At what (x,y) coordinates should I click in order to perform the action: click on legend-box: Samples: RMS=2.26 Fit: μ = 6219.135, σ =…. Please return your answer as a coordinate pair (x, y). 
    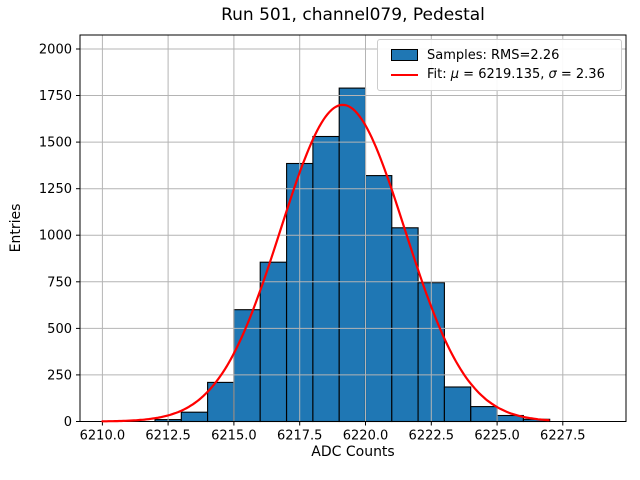
    Looking at the image, I should click on (499, 65).